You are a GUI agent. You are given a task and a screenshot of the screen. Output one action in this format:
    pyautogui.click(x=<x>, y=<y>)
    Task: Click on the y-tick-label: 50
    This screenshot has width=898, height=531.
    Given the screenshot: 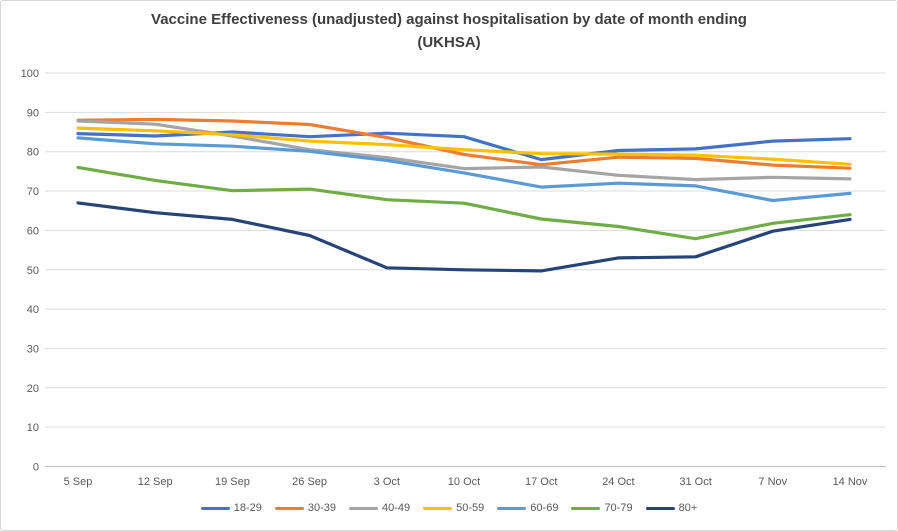 What is the action you would take?
    pyautogui.click(x=33, y=271)
    